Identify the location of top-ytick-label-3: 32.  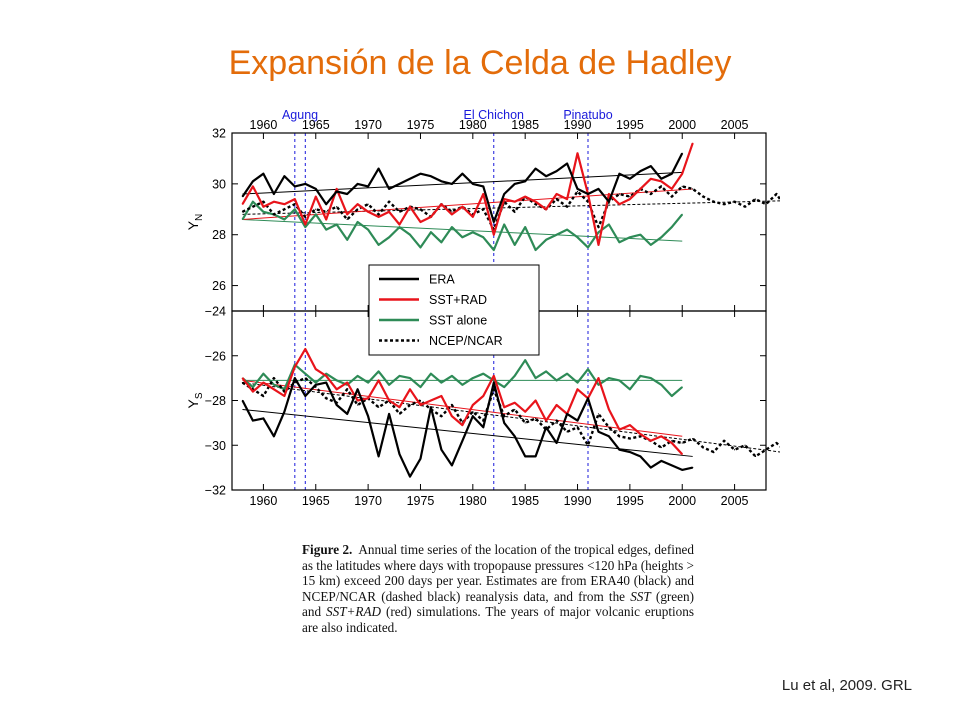
(219, 134).